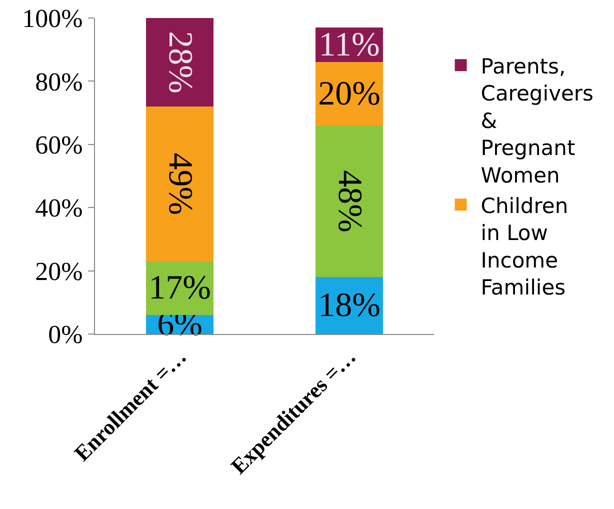 The width and height of the screenshot is (614, 509). I want to click on y-tick-label: 40%, so click(59, 208).